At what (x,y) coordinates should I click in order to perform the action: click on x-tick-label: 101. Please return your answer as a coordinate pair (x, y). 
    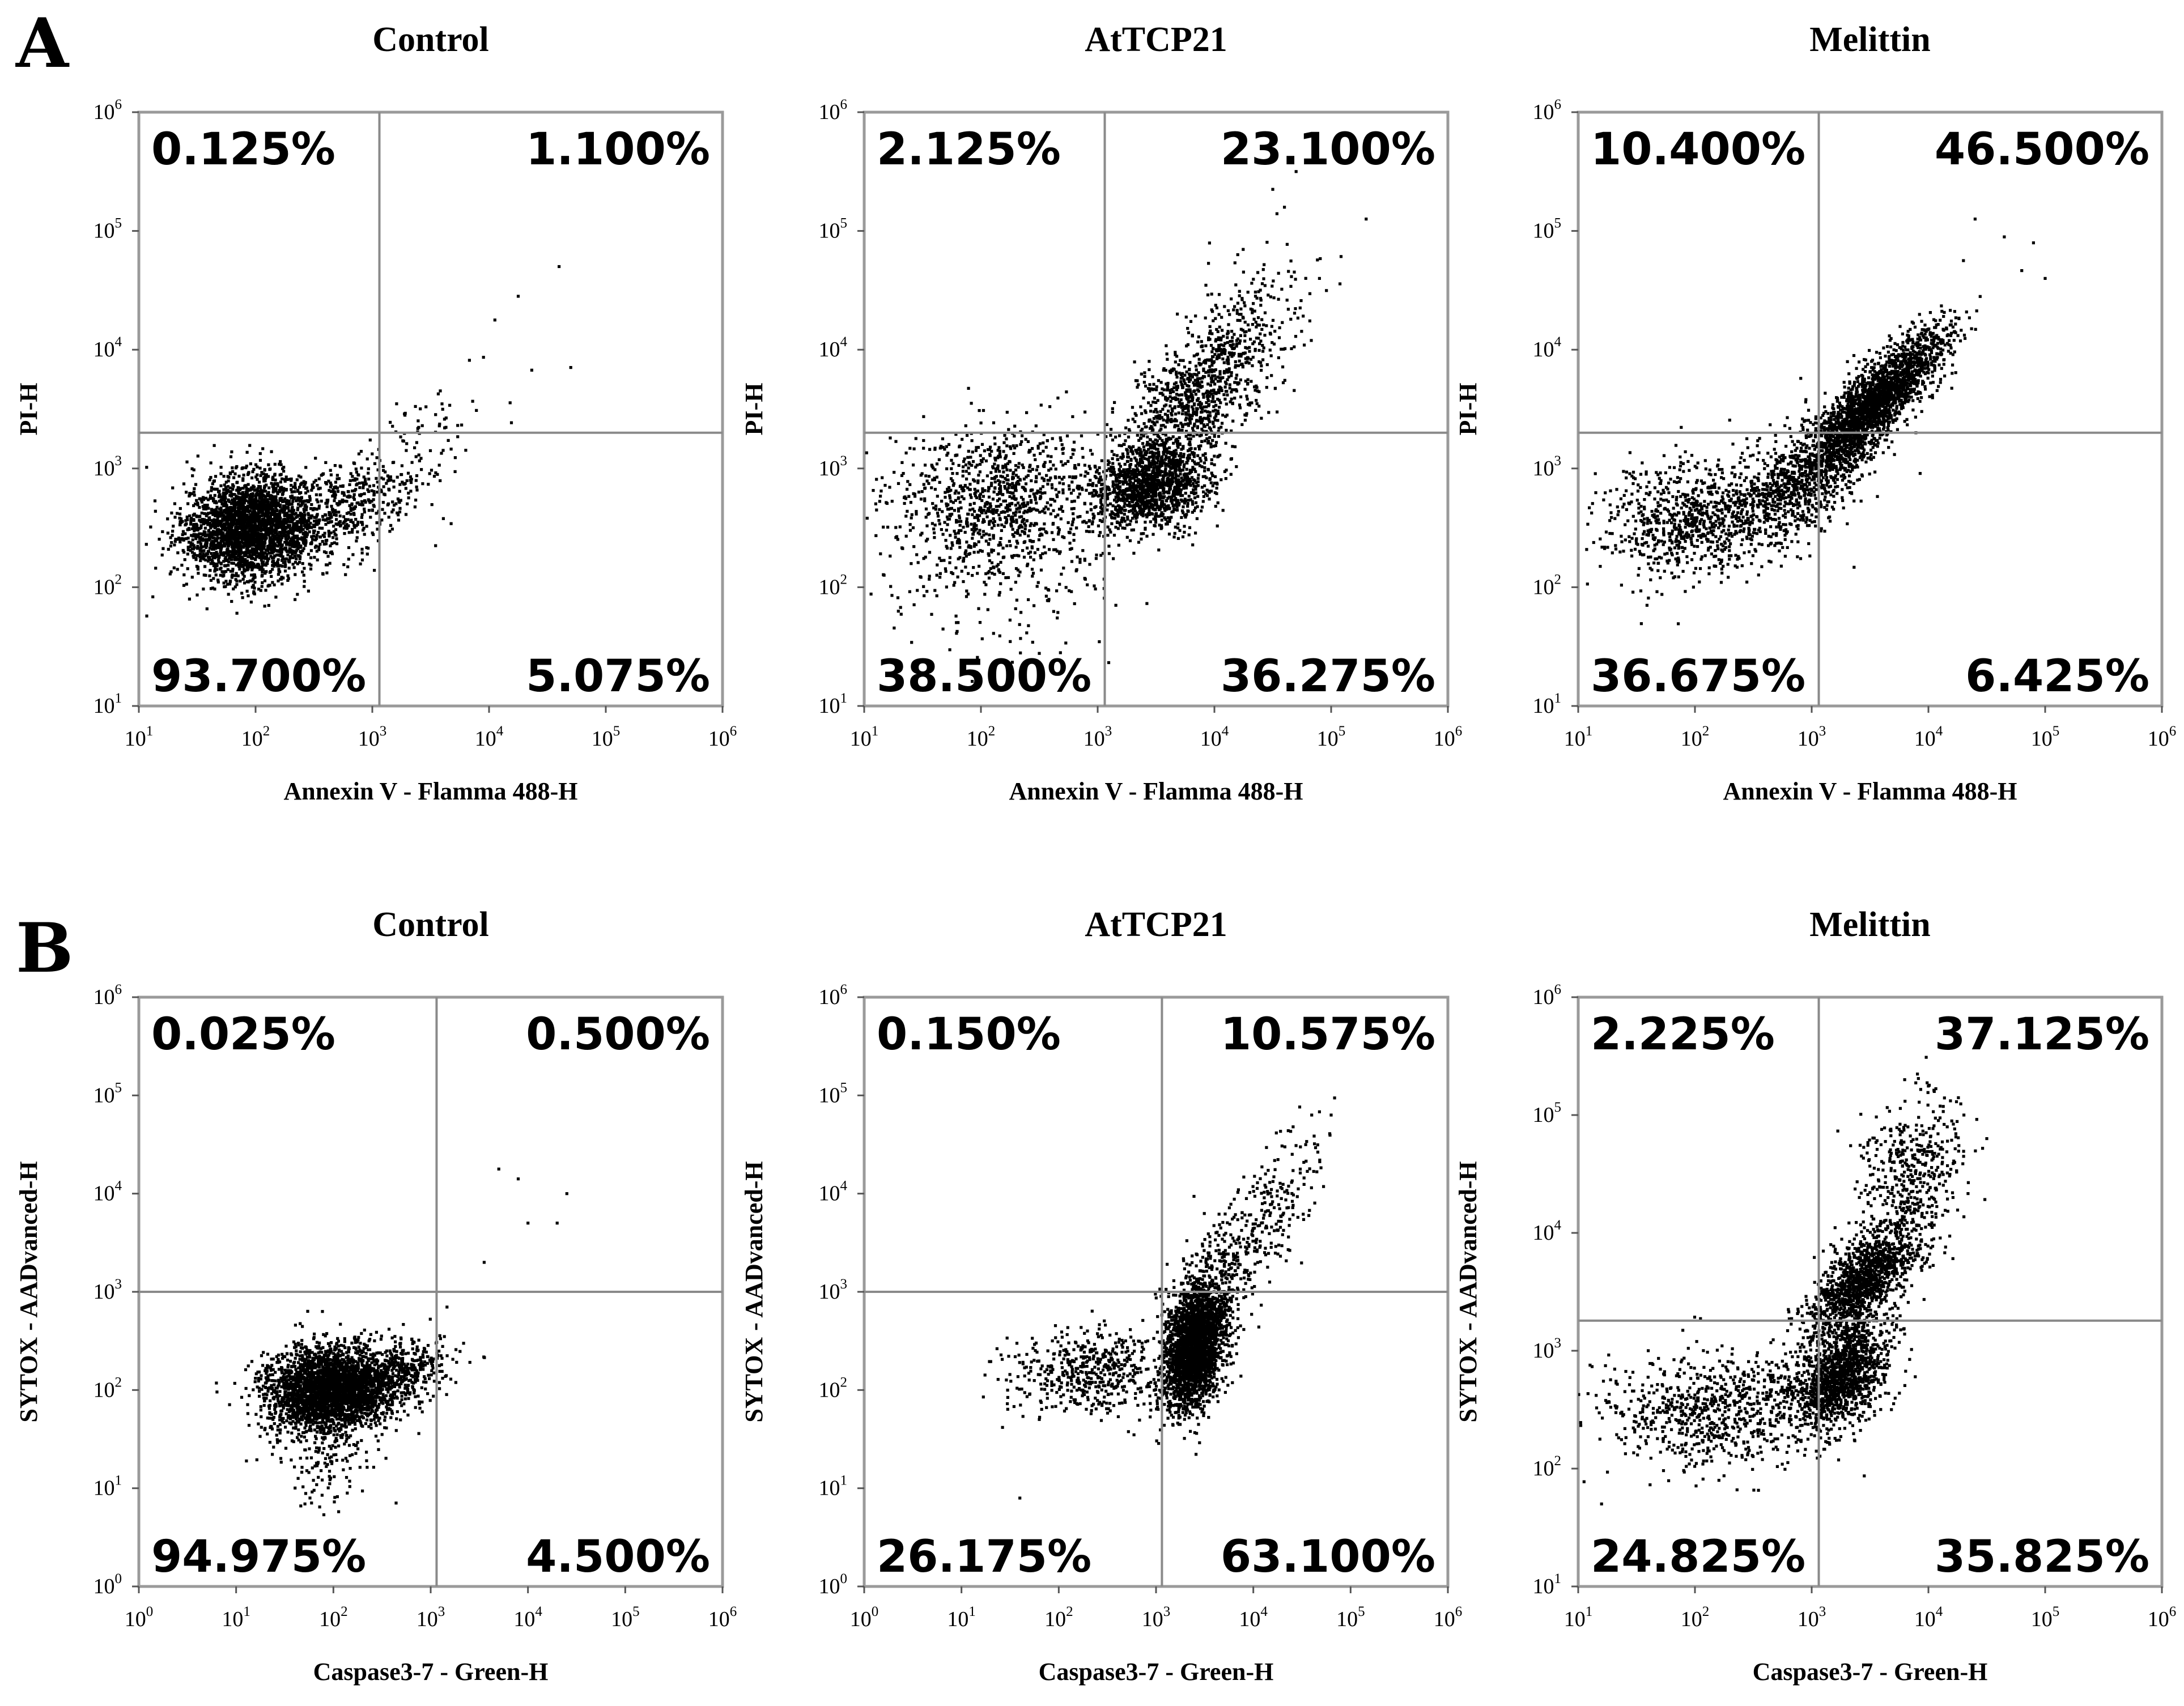
    Looking at the image, I should click on (139, 737).